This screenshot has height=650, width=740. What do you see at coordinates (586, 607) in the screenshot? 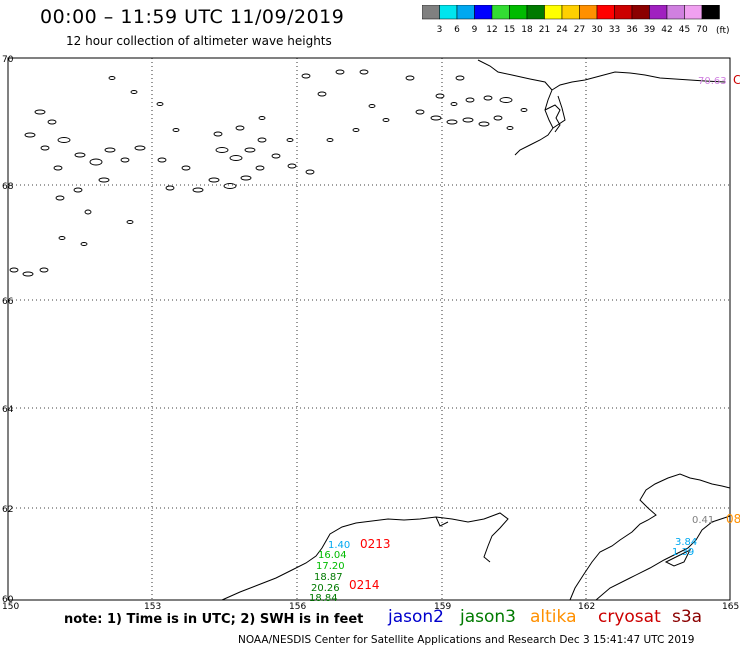
I see `lon-label-162: 162` at bounding box center [586, 607].